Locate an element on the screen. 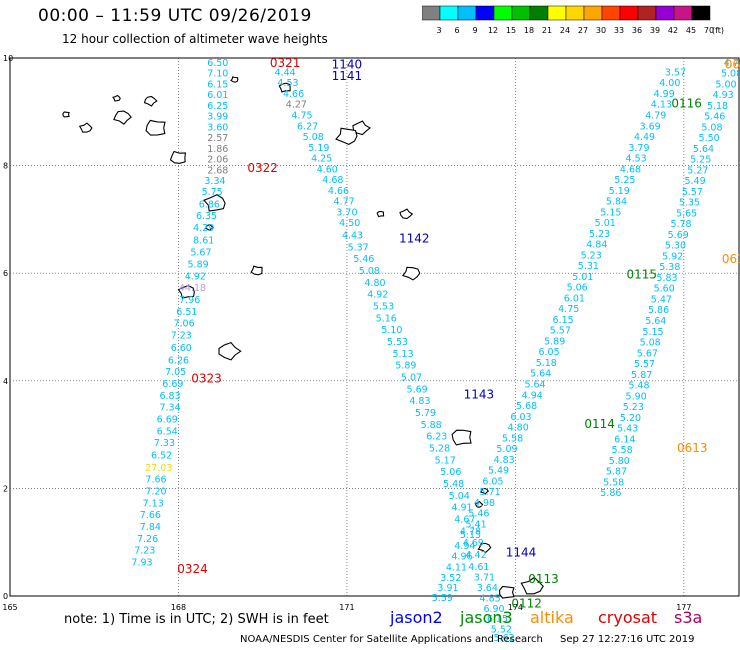  wave-height-value: 4.67 is located at coordinates (464, 520).